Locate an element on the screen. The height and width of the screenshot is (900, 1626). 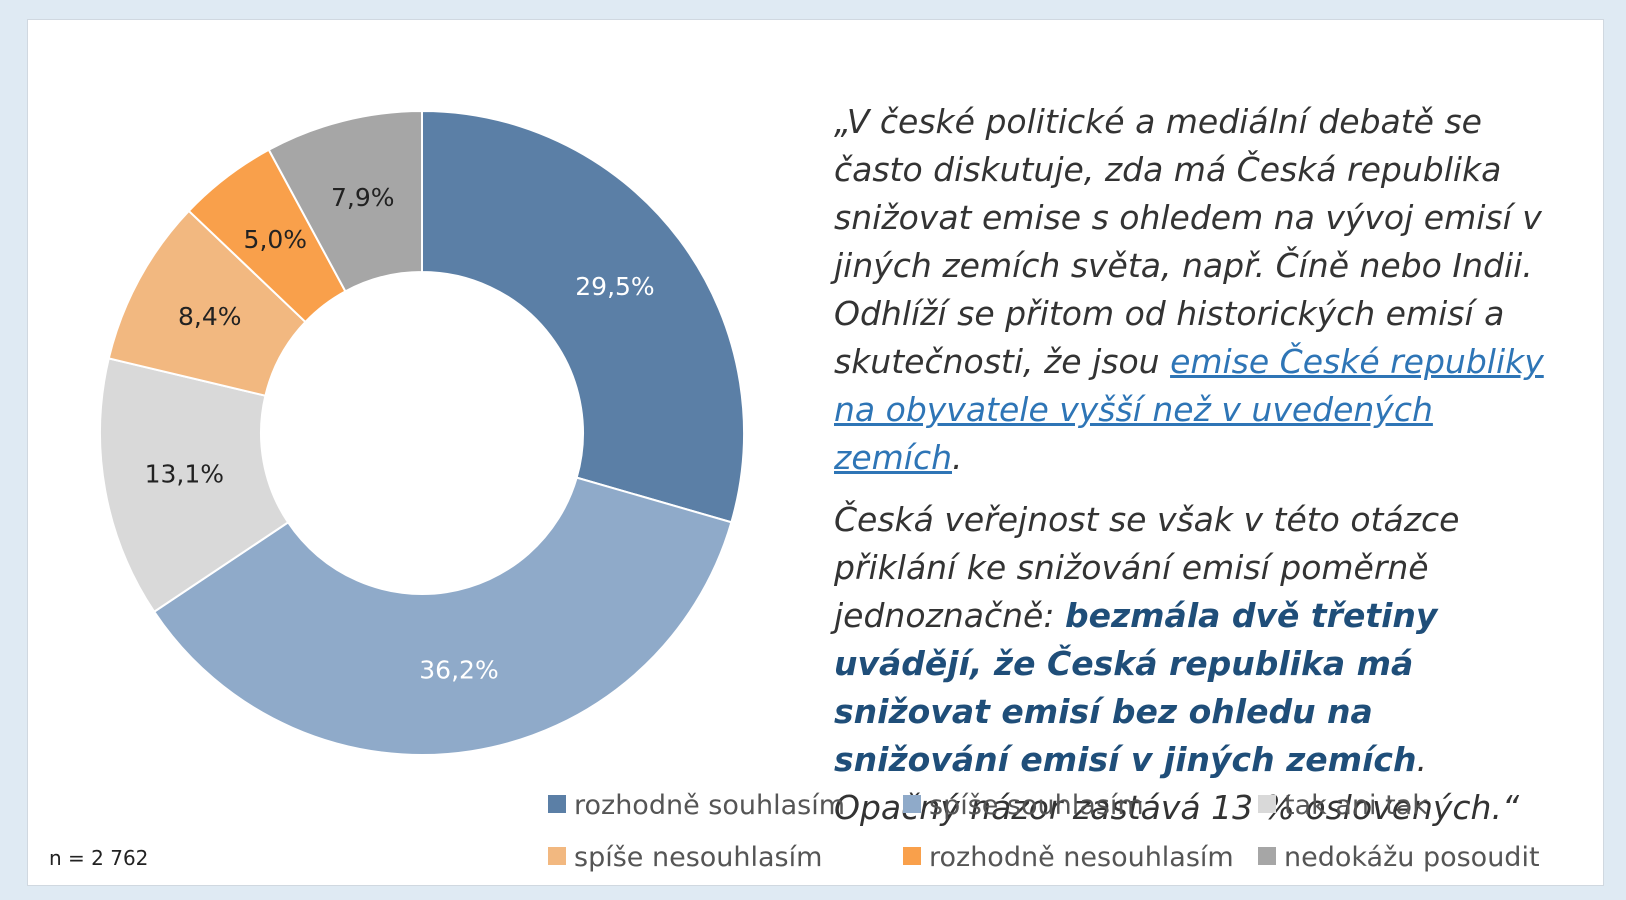
text: . Opačný názor zastává 13 % oslovených.“ is located at coordinates (1177, 783).